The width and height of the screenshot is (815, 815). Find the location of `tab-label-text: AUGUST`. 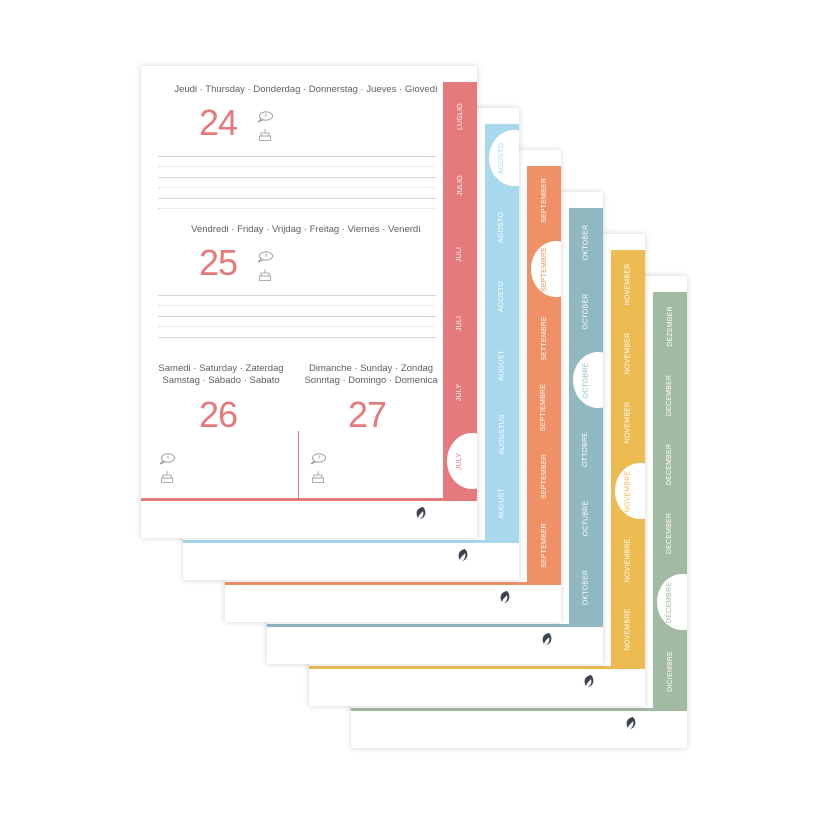

tab-label-text: AUGUST is located at coordinates (502, 503).